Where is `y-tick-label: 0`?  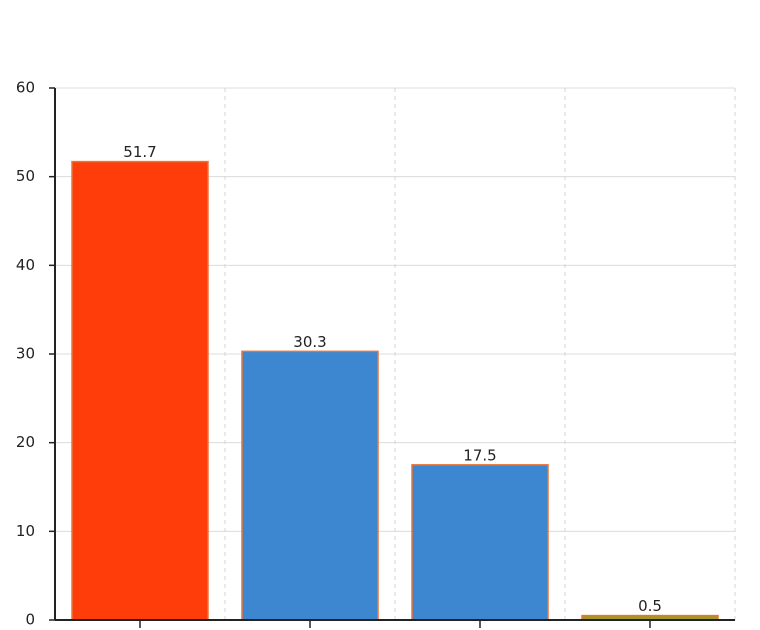 y-tick-label: 0 is located at coordinates (30, 620).